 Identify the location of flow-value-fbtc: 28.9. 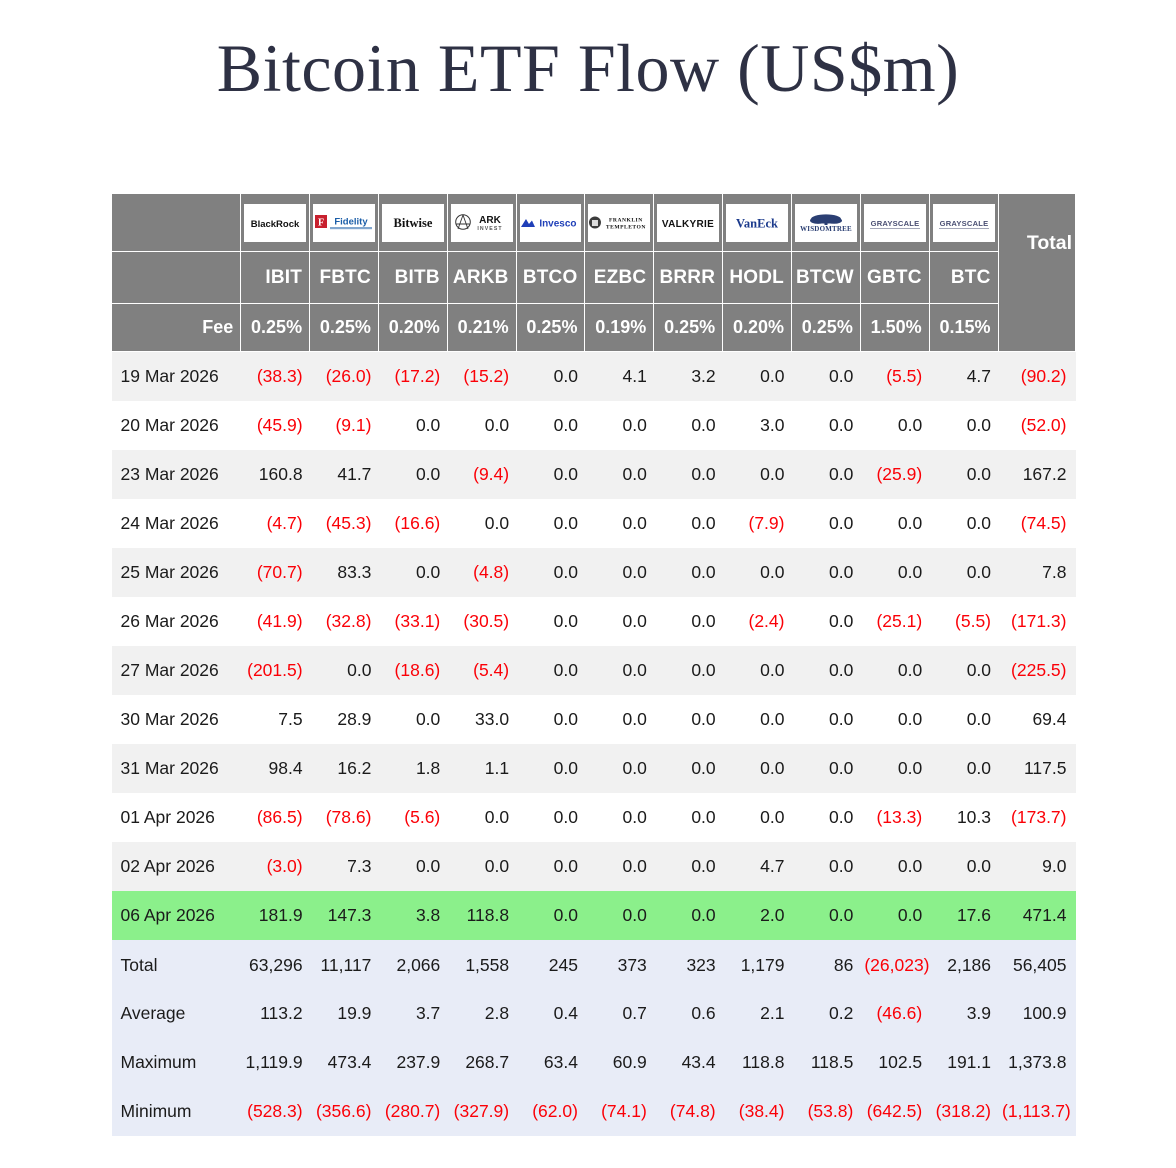
(344, 719).